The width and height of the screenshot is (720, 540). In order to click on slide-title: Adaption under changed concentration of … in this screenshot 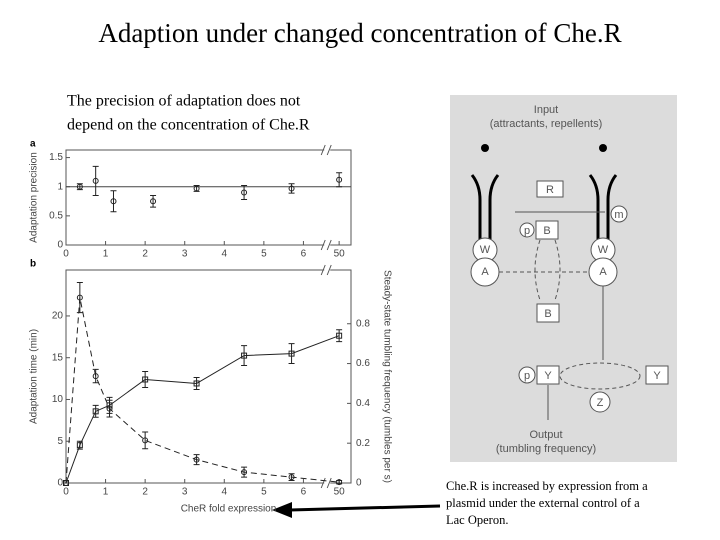, I will do `click(359, 33)`.